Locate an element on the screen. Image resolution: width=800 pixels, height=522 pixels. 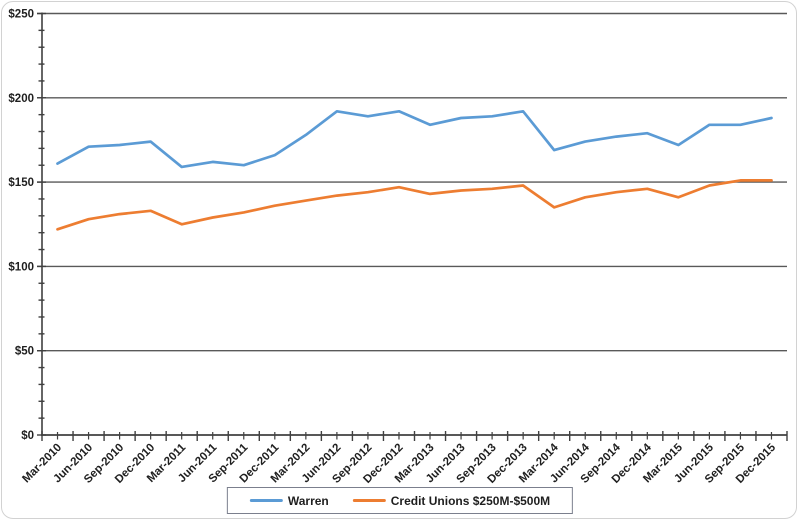
y-axis-label: $0 is located at coordinates (27, 436).